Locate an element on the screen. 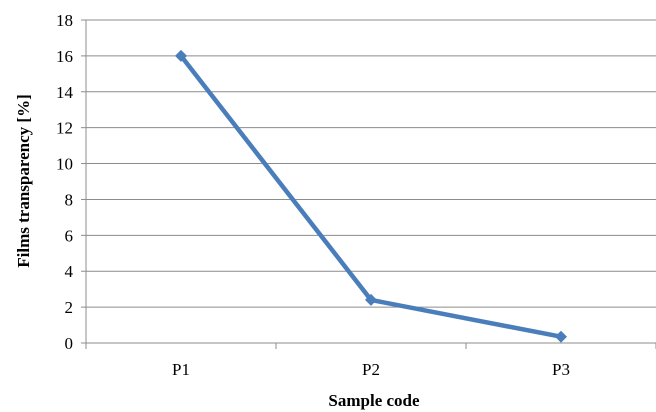  y-tick-label-6: 6 is located at coordinates (69, 235).